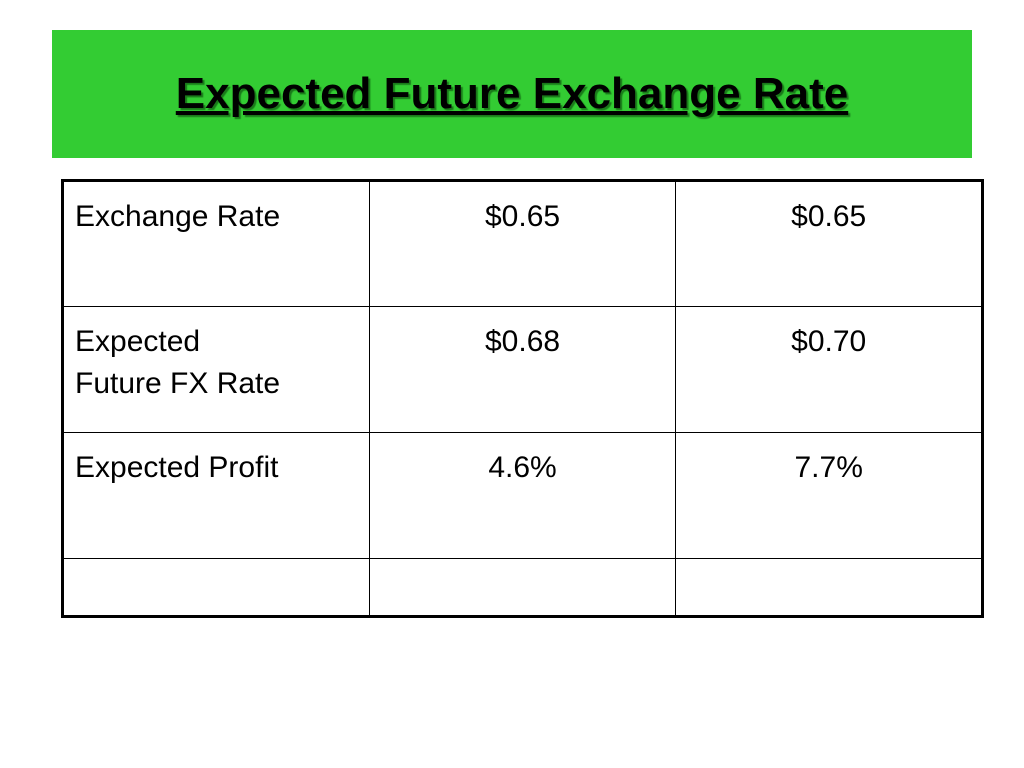 The height and width of the screenshot is (768, 1024). I want to click on cell-value: $0.68, so click(522, 369).